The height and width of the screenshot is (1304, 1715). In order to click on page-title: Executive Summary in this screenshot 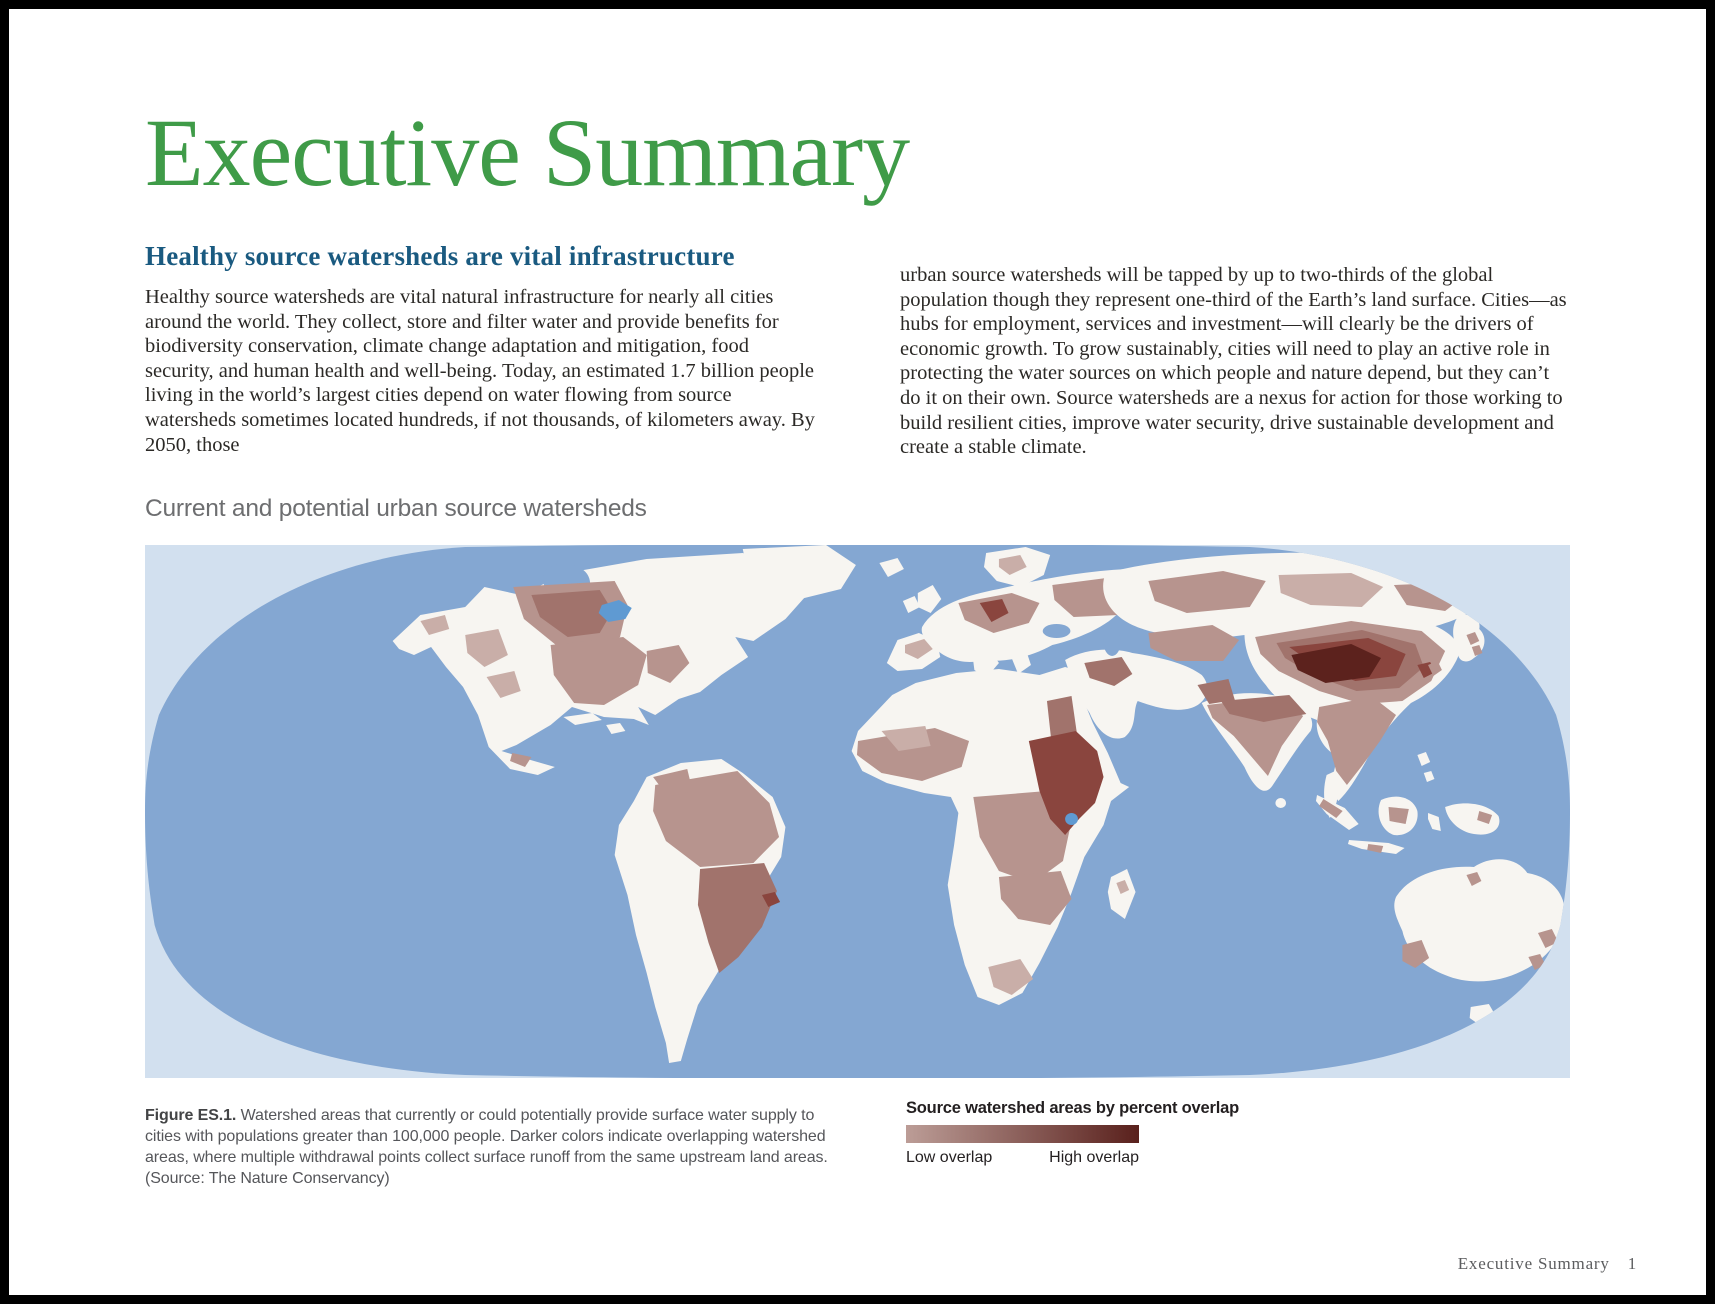, I will do `click(527, 152)`.